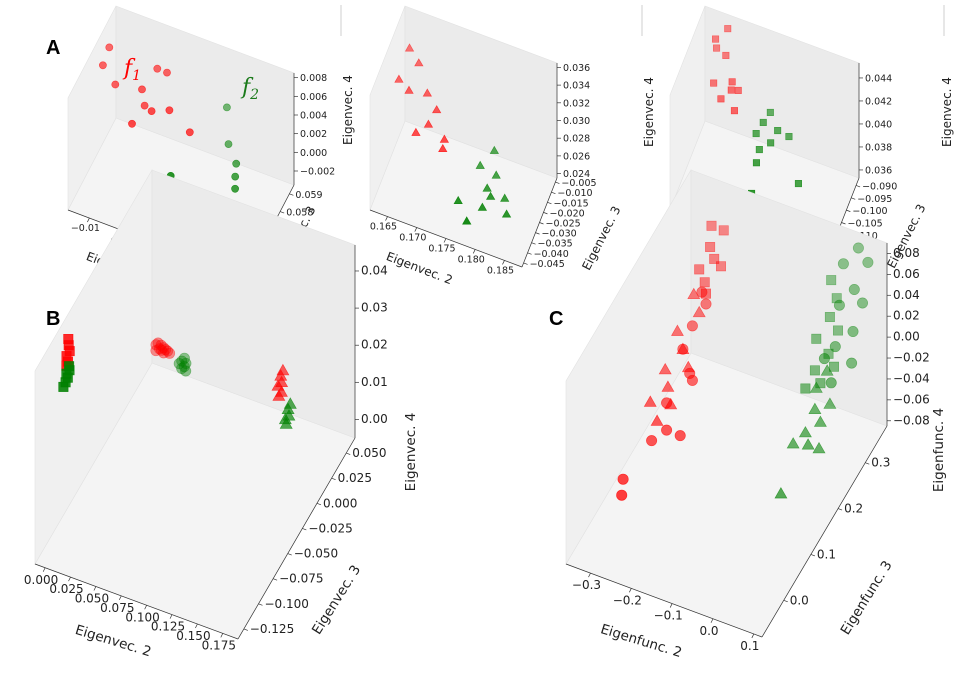  Describe the element at coordinates (383, 227) in the screenshot. I see `x-tick-label: 0.165` at that location.